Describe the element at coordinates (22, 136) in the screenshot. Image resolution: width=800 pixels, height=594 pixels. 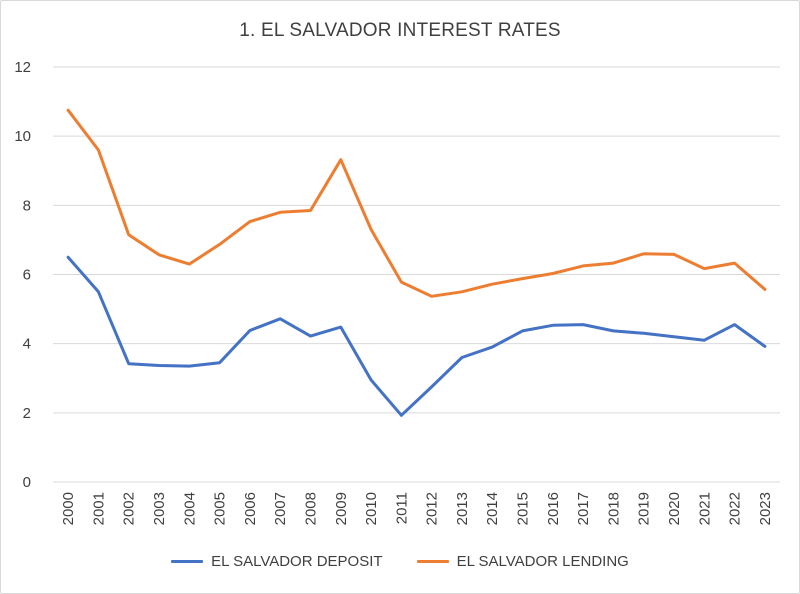
I see `y-tick-label: 10` at that location.